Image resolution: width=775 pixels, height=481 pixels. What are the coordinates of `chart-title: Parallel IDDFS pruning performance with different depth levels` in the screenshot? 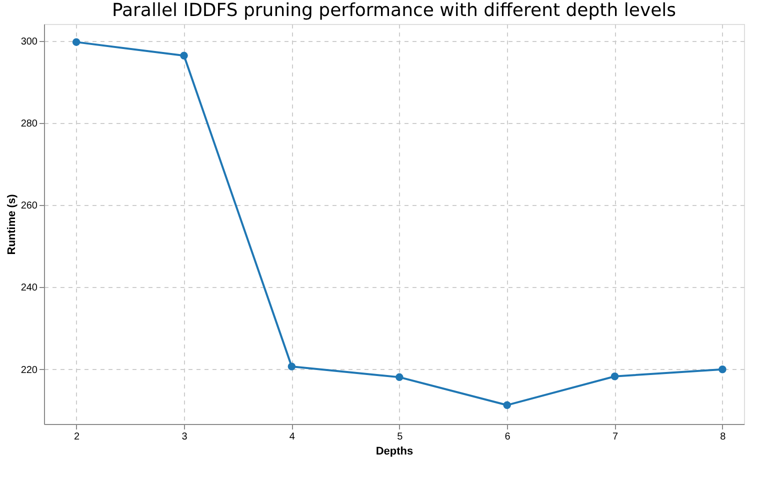 It's located at (394, 10).